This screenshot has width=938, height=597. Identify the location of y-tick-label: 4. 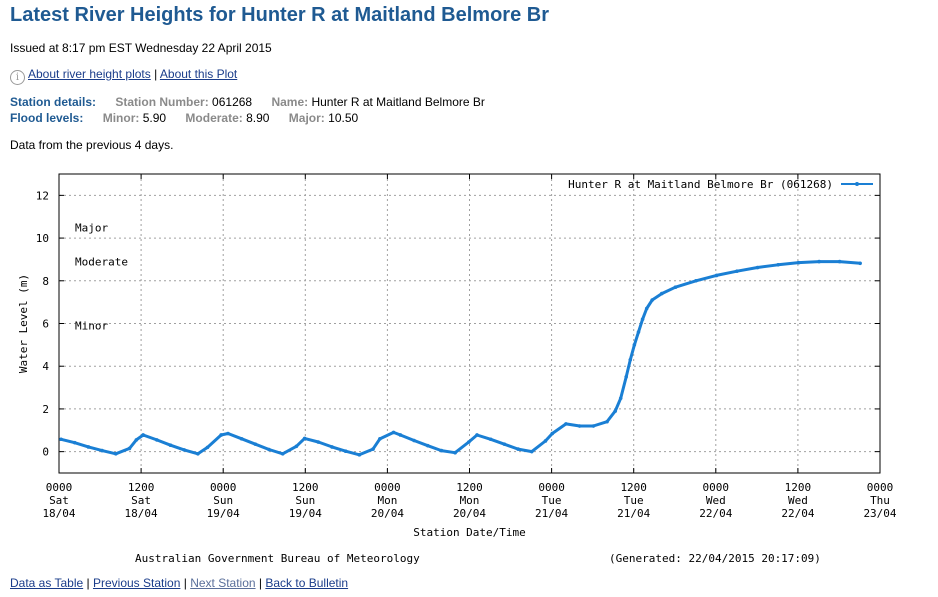
(45, 366).